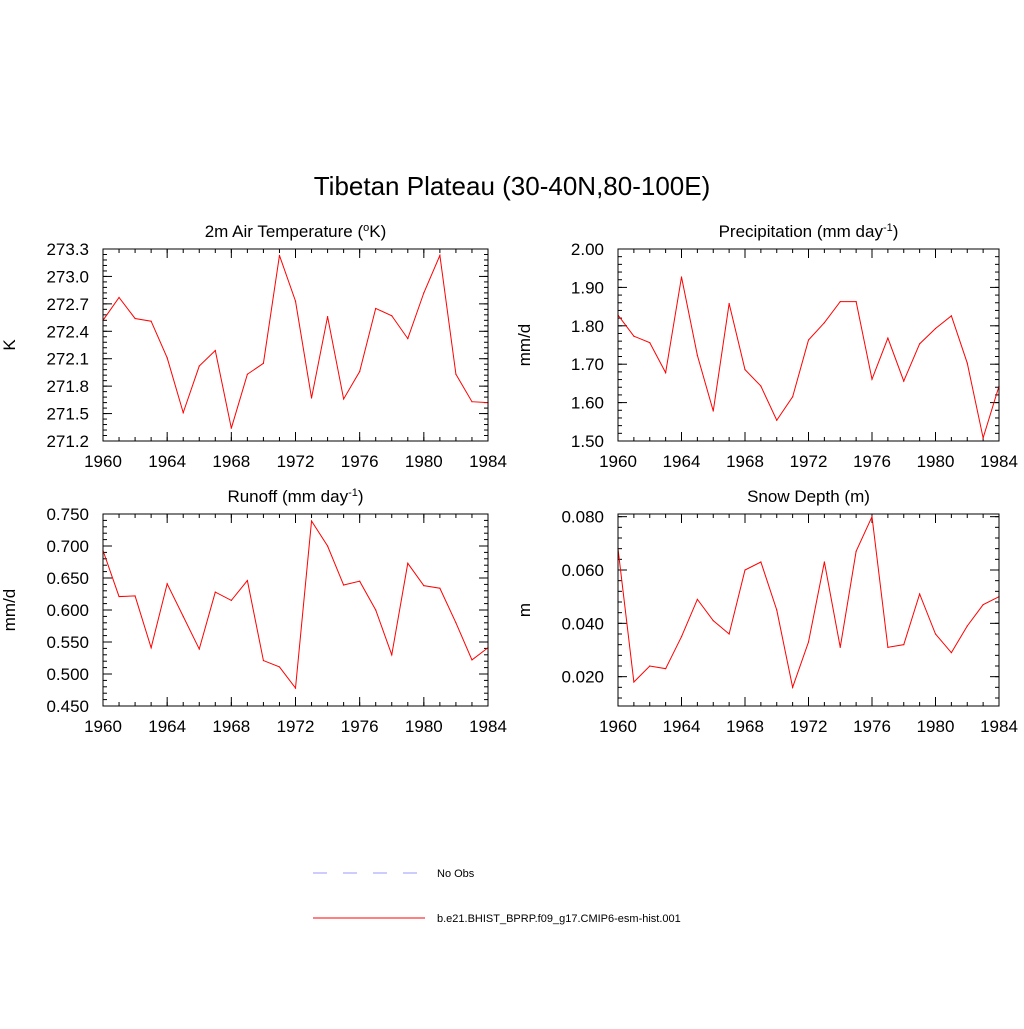 The width and height of the screenshot is (1024, 1029). Describe the element at coordinates (377, 231) in the screenshot. I see `panel-title-tail: K)` at that location.